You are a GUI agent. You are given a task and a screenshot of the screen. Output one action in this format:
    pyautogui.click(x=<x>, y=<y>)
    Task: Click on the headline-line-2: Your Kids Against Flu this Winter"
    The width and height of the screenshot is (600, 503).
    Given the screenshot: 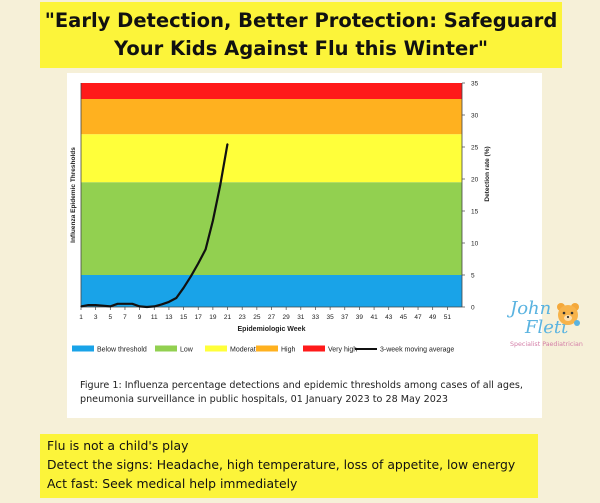 What is the action you would take?
    pyautogui.click(x=300, y=48)
    